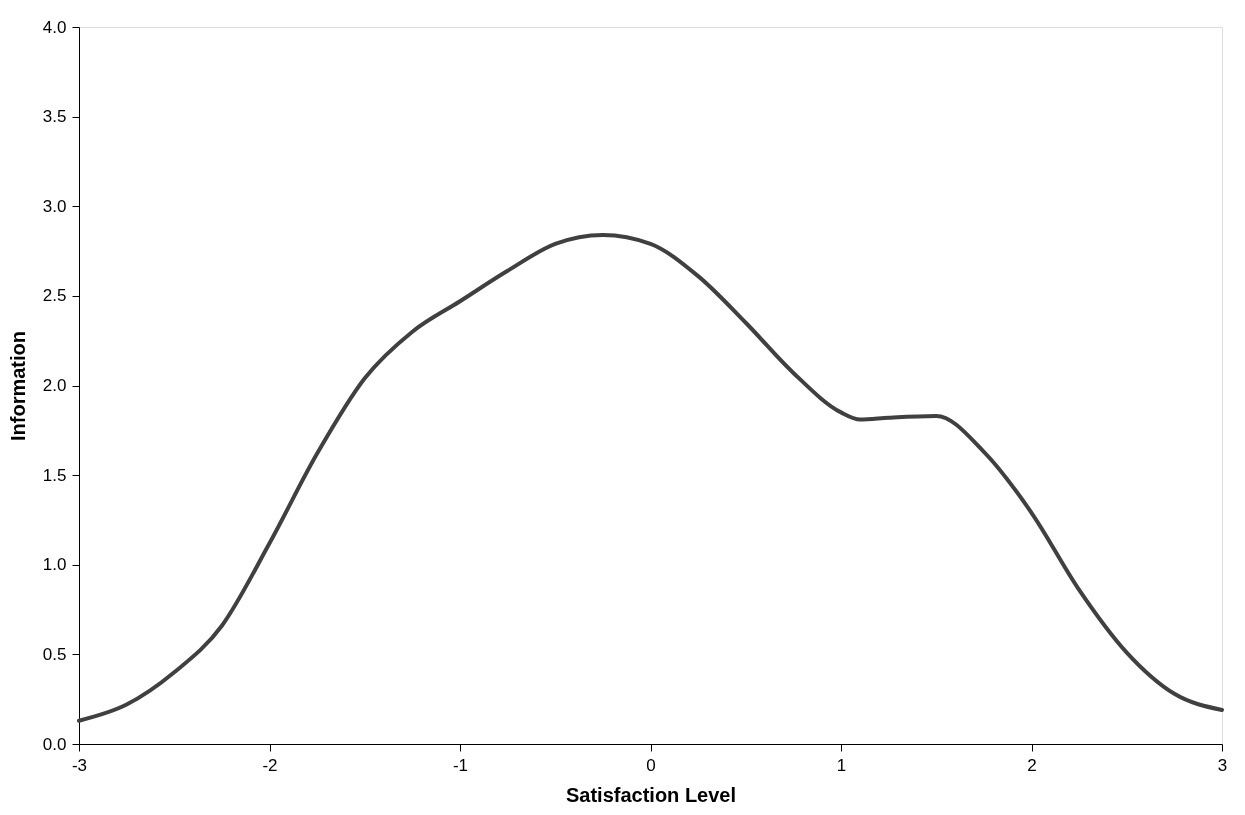 This screenshot has width=1245, height=815. I want to click on x-tick-label: 1, so click(841, 765).